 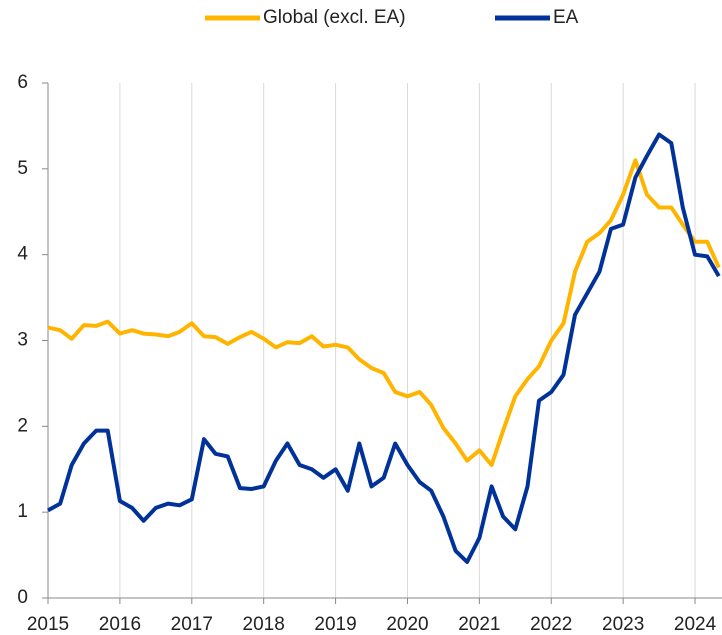 What do you see at coordinates (407, 624) in the screenshot?
I see `x-tick-label: 2020` at bounding box center [407, 624].